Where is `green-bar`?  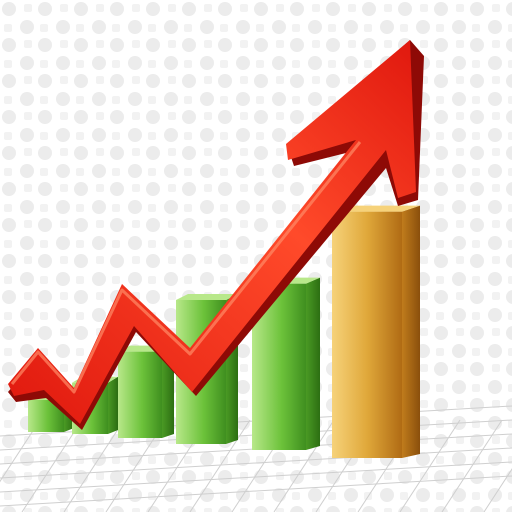 green-bar is located at coordinates (146, 391).